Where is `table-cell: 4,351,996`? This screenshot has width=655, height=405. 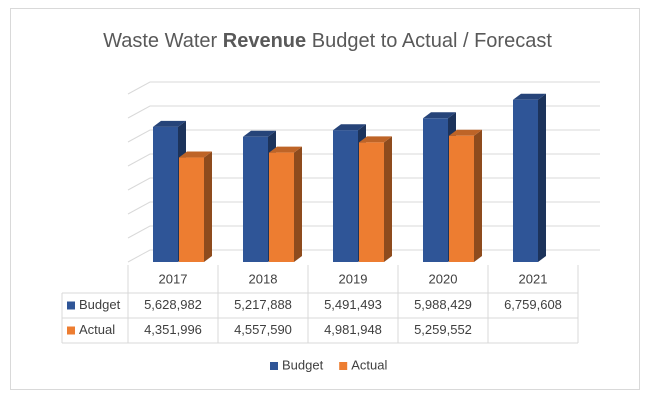
table-cell: 4,351,996 is located at coordinates (173, 329).